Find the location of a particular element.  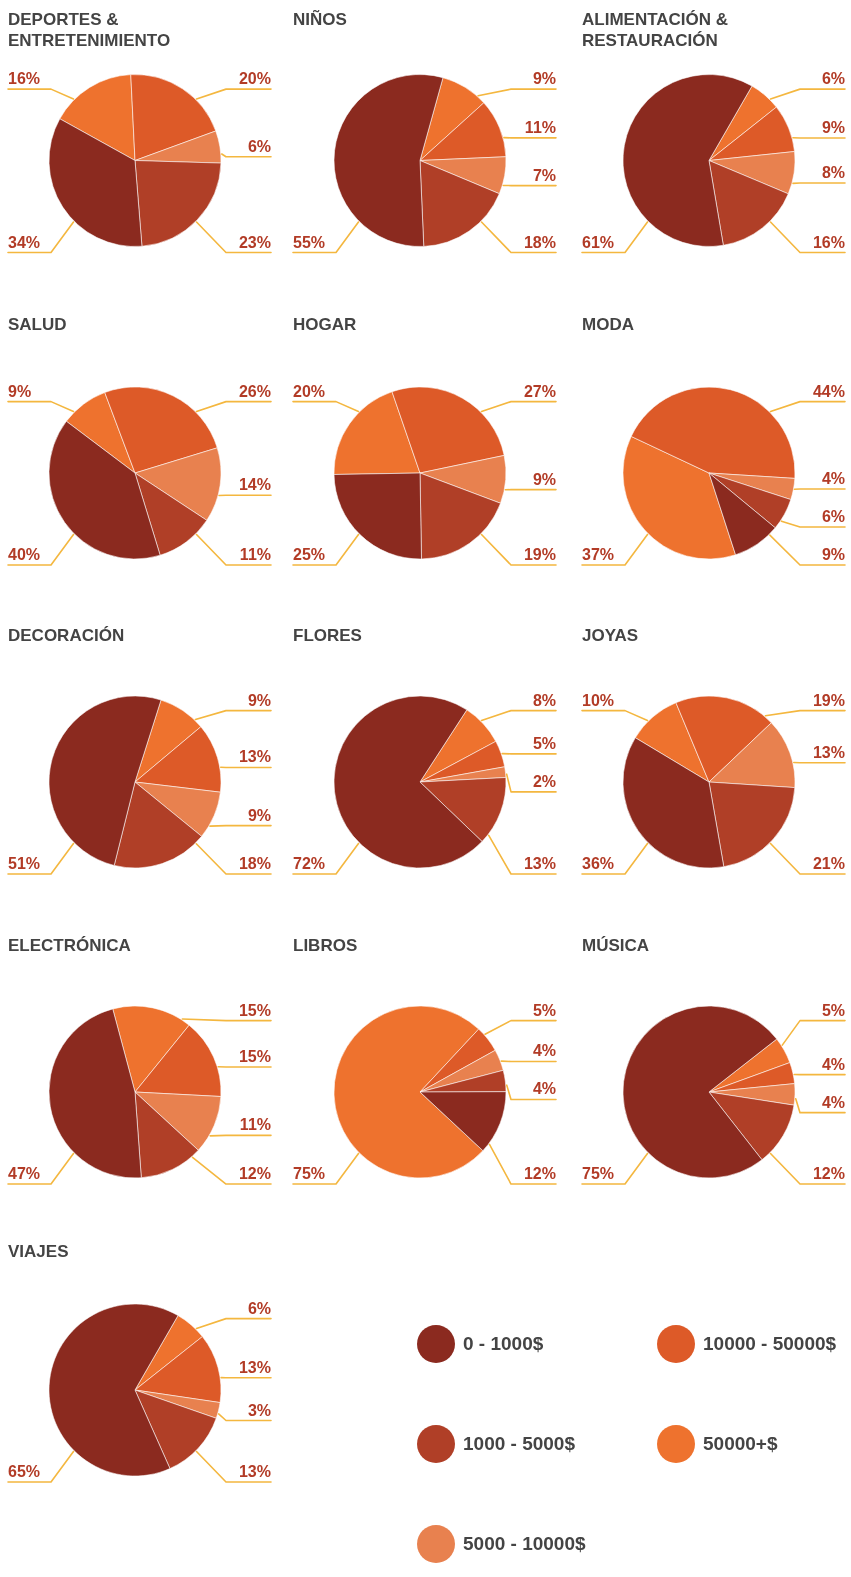

data-label: 55% is located at coordinates (309, 242).